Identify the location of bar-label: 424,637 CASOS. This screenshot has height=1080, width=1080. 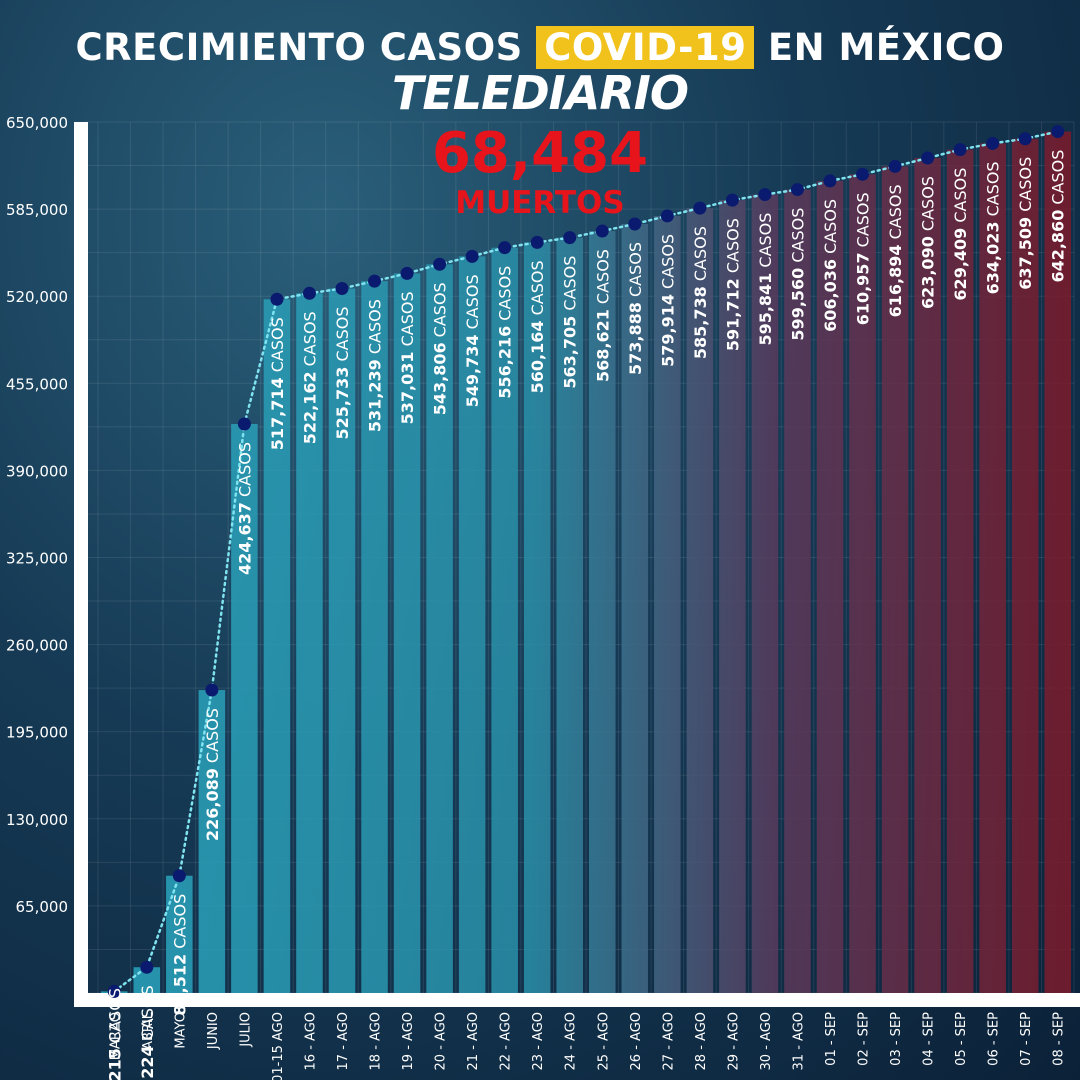
(244, 508).